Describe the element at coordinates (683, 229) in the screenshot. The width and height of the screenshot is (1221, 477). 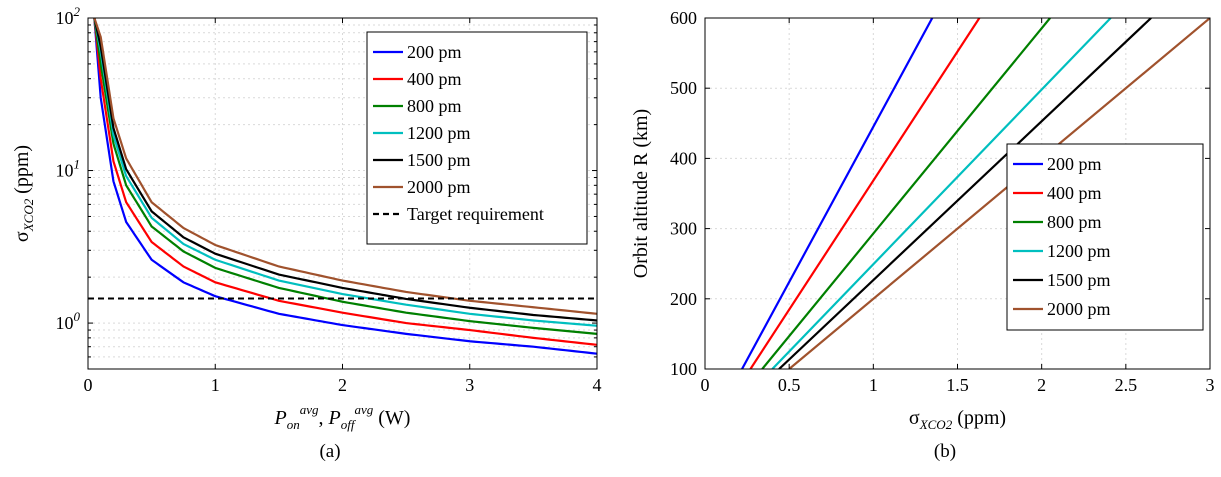
I see `y-tick-label: 300` at that location.